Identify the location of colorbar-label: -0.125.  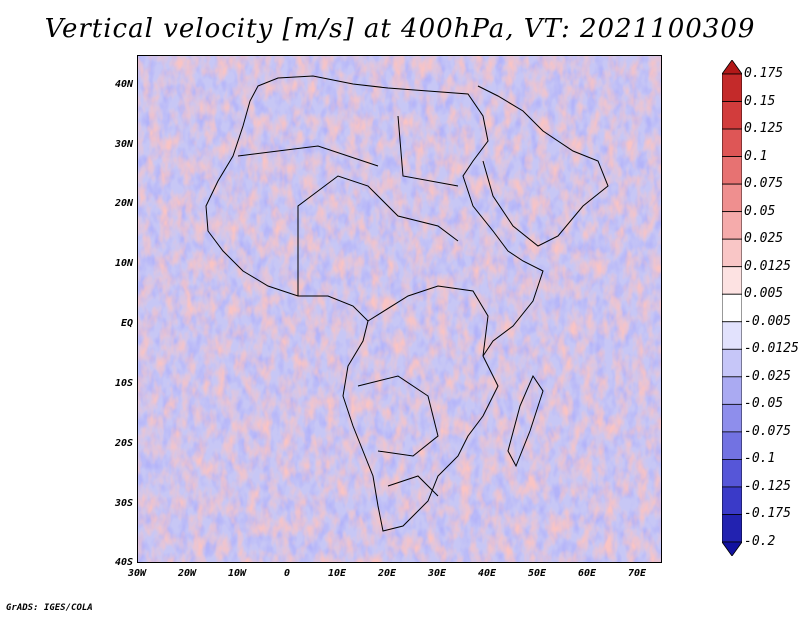
(767, 486).